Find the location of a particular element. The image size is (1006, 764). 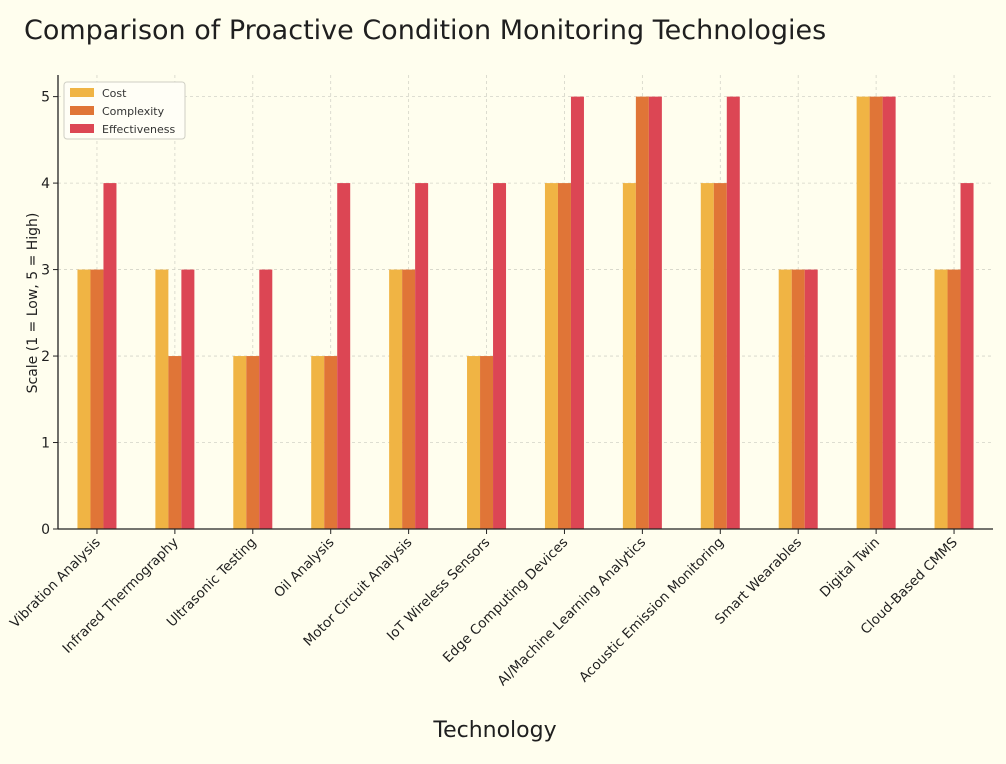

y-tick-label: 0 is located at coordinates (45, 530).